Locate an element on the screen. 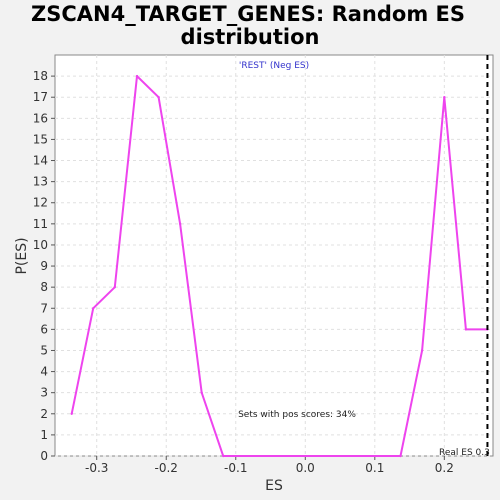  x-tick-label: -0.3 is located at coordinates (96, 468).